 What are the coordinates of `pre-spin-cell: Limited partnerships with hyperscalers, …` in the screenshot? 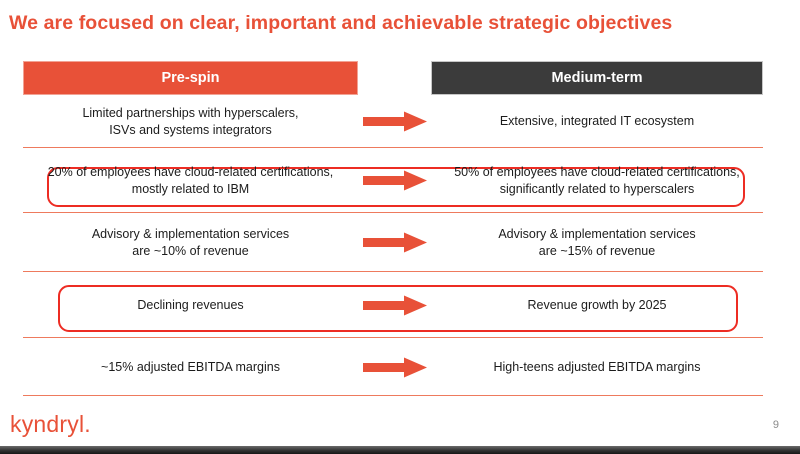 It's located at (190, 121).